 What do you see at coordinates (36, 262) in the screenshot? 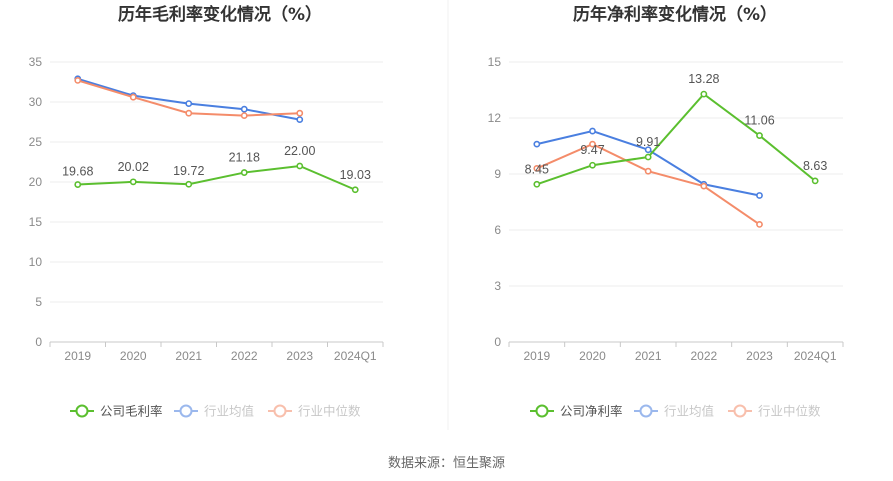
I see `y-tick-label: 10` at bounding box center [36, 262].